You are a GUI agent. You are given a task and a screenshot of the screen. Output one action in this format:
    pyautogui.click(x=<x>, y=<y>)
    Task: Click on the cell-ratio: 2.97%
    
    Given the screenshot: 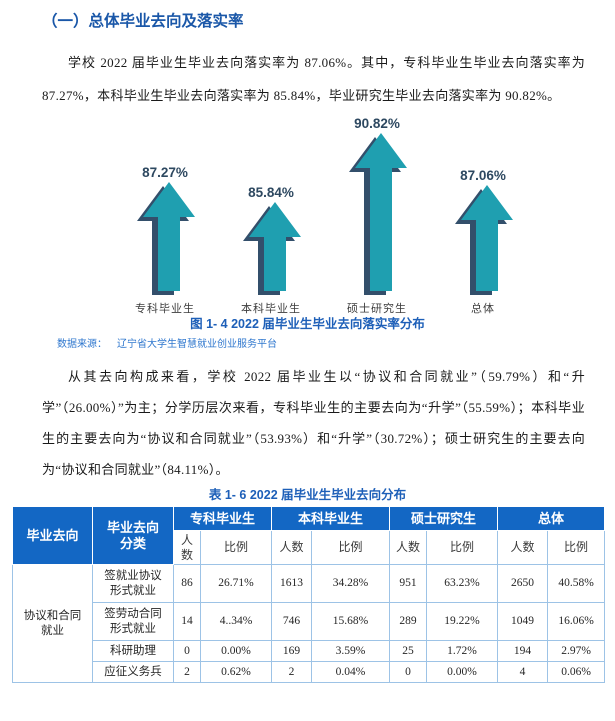 What is the action you would take?
    pyautogui.click(x=576, y=651)
    